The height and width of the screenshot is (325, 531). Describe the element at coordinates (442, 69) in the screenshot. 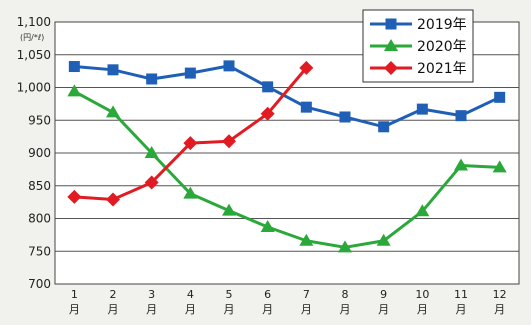

I see `legend-label: 2021年` at that location.